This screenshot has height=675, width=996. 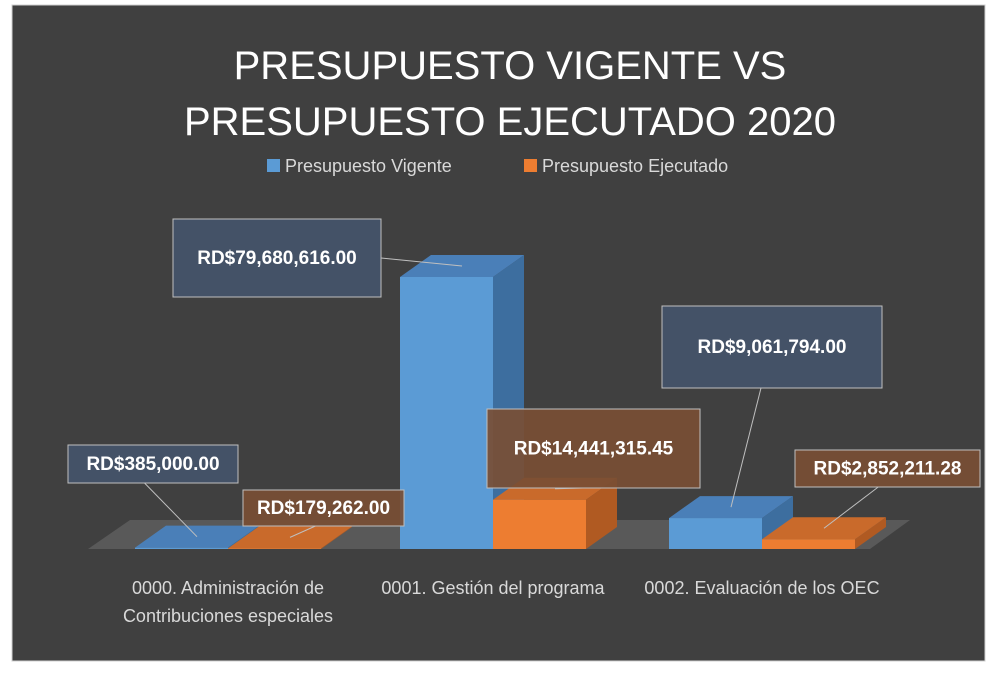 I want to click on data-label: RD$14,441,315.45, so click(x=594, y=449).